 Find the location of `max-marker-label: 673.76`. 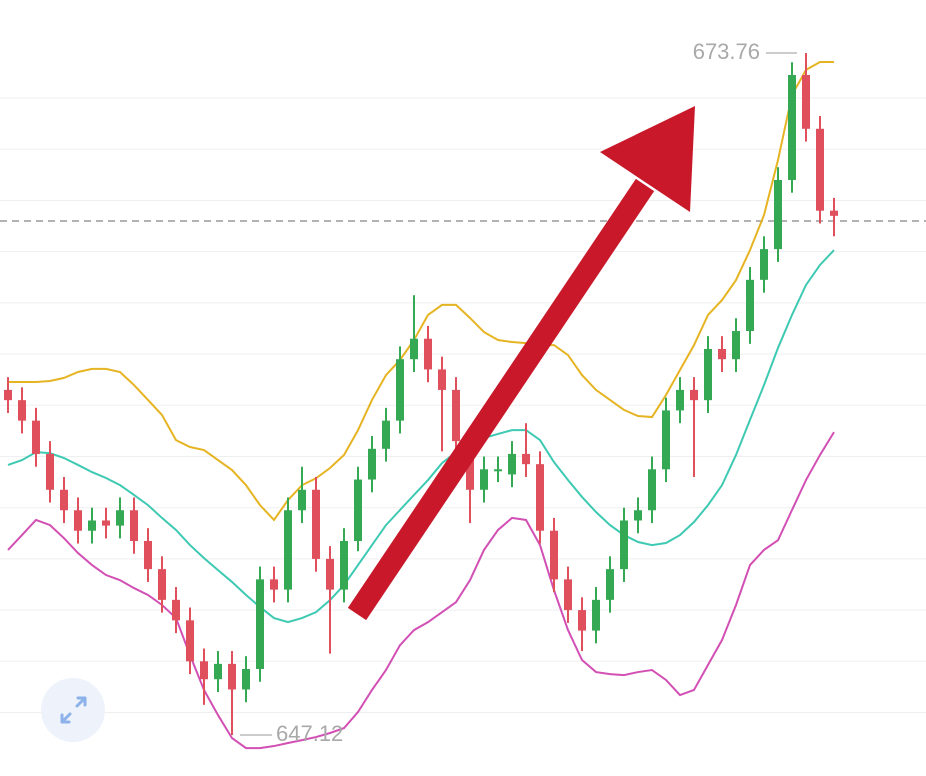

max-marker-label: 673.76 is located at coordinates (726, 51).